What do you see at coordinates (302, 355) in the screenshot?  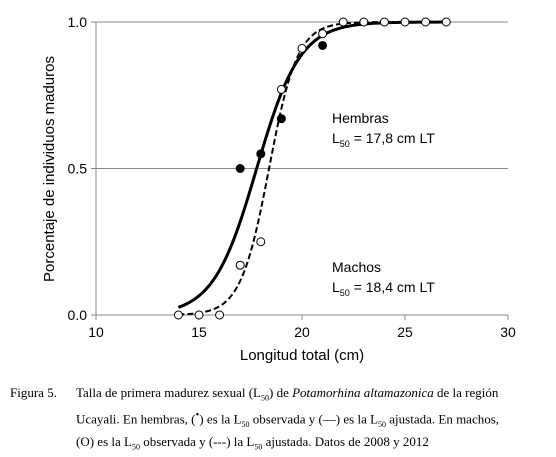 I see `x-axis-label: Longitud total (cm)` at bounding box center [302, 355].